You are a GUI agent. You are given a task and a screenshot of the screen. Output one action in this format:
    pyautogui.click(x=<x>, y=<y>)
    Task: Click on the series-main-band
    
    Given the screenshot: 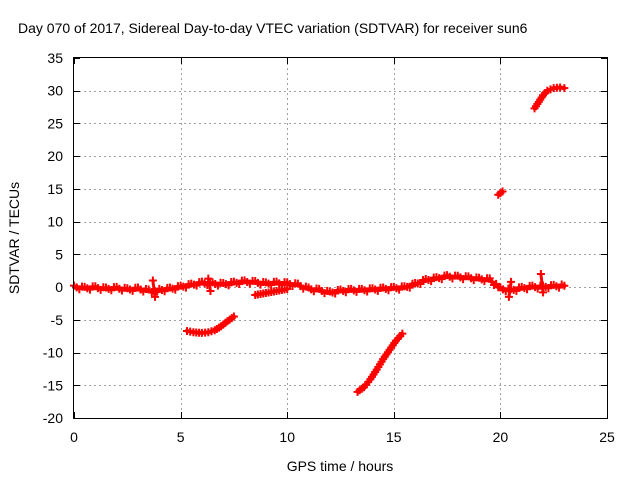 What is the action you would take?
    pyautogui.click(x=319, y=284)
    